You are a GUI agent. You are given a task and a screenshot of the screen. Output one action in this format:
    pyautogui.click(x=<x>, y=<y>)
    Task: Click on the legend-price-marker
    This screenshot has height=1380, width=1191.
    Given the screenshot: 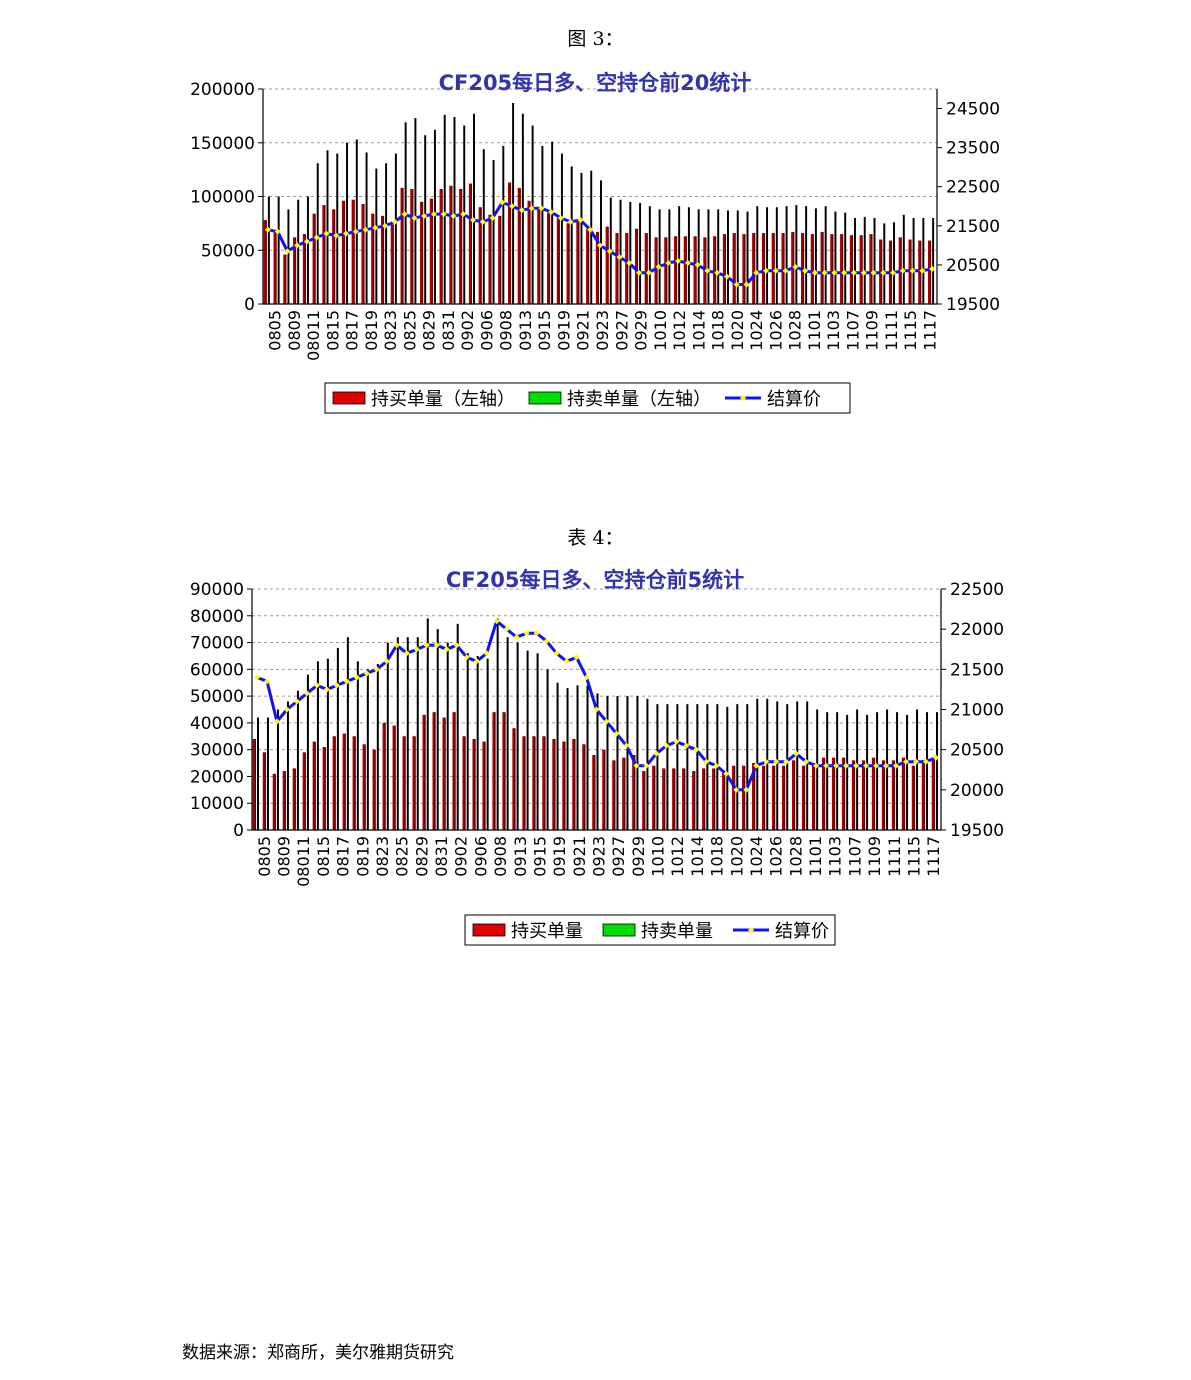 What is the action you would take?
    pyautogui.click(x=751, y=930)
    